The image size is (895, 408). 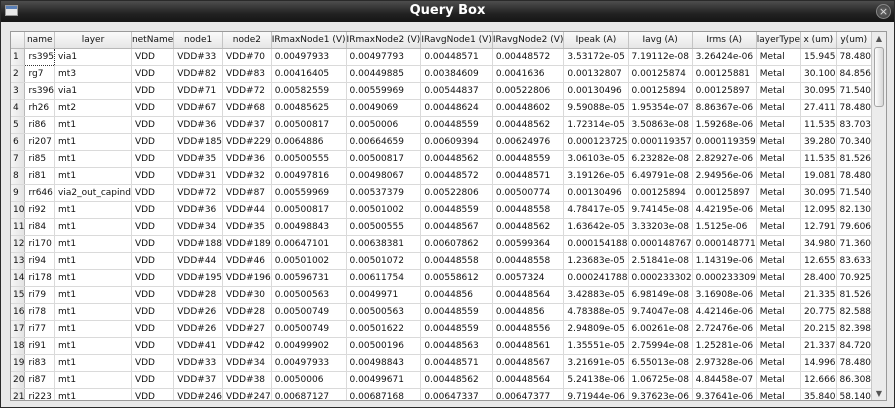 What do you see at coordinates (854, 244) in the screenshot?
I see `table-cell: 71.360` at bounding box center [854, 244].